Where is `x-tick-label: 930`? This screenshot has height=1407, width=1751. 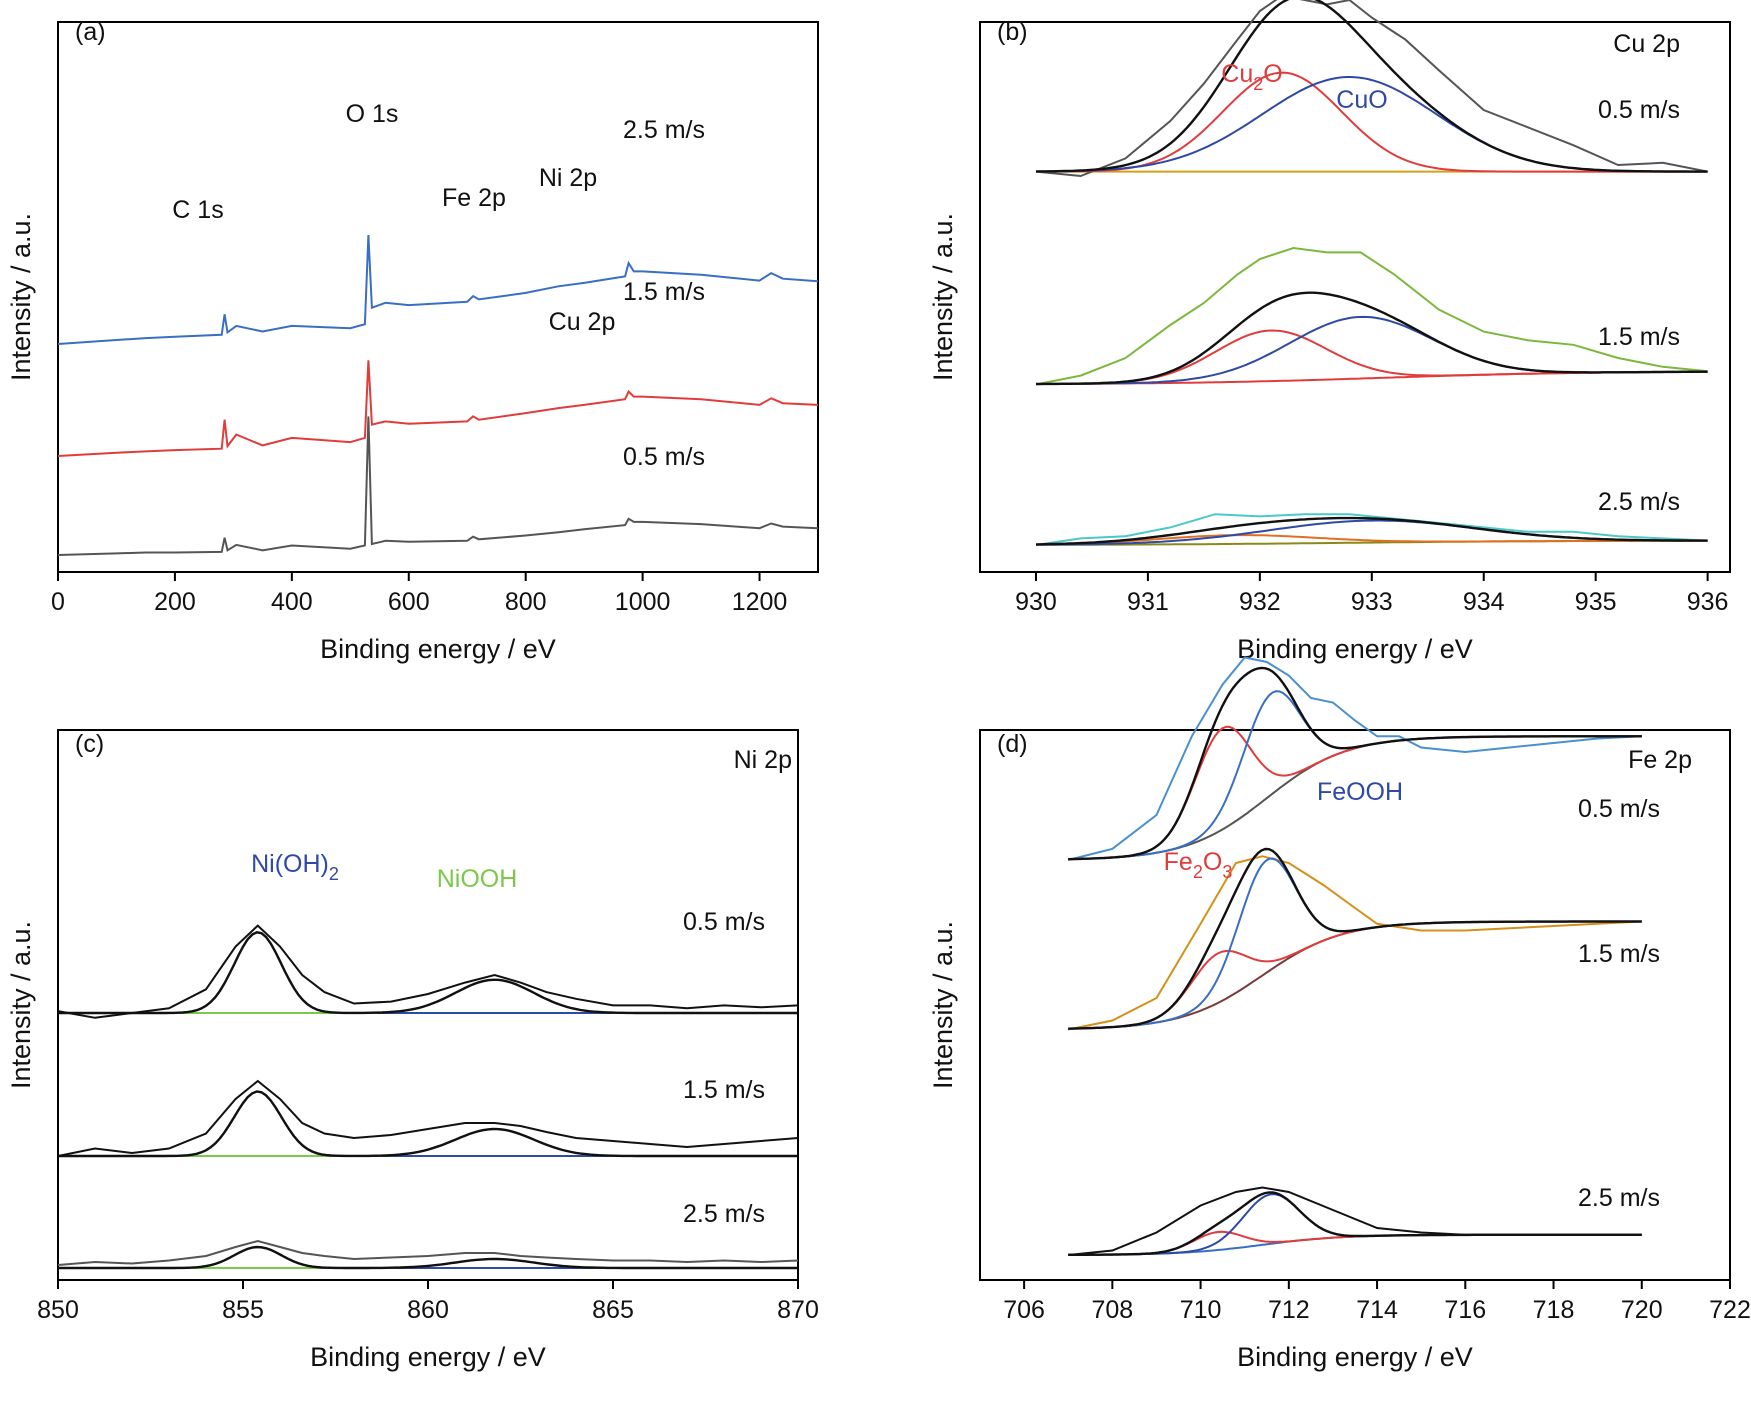
x-tick-label: 930 is located at coordinates (1036, 602).